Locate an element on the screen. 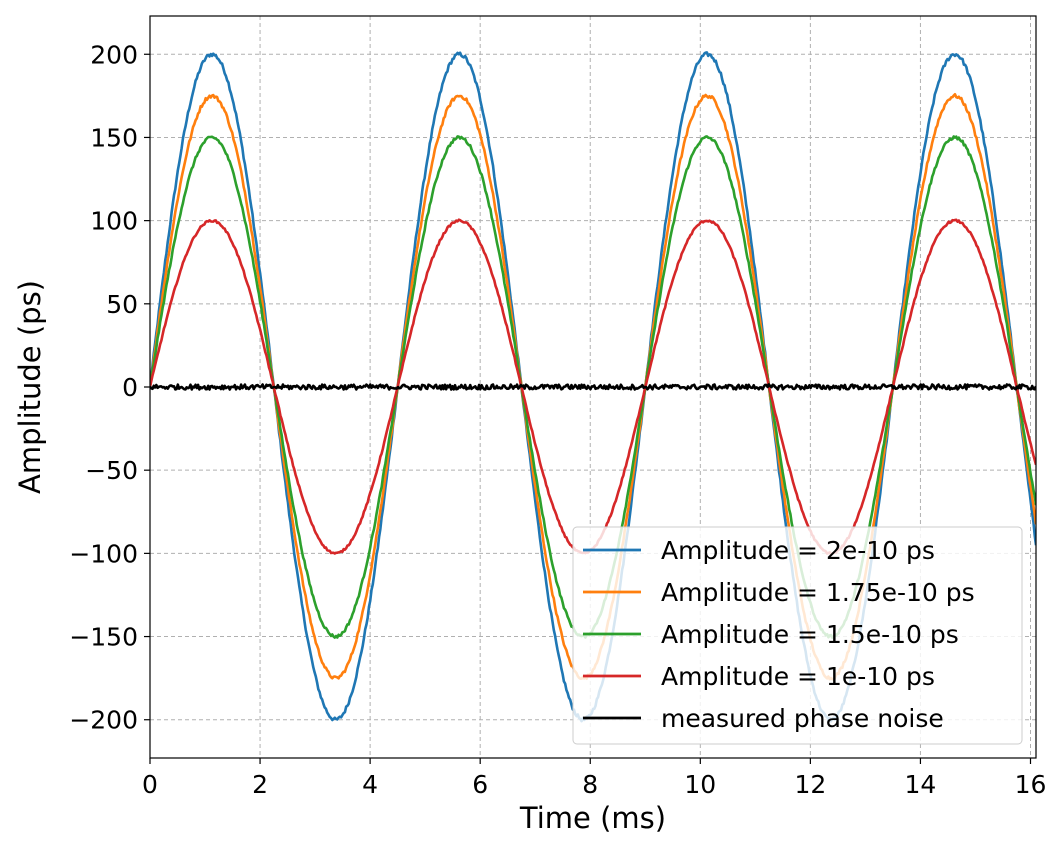  y-tick-label: 50 is located at coordinates (122, 304).